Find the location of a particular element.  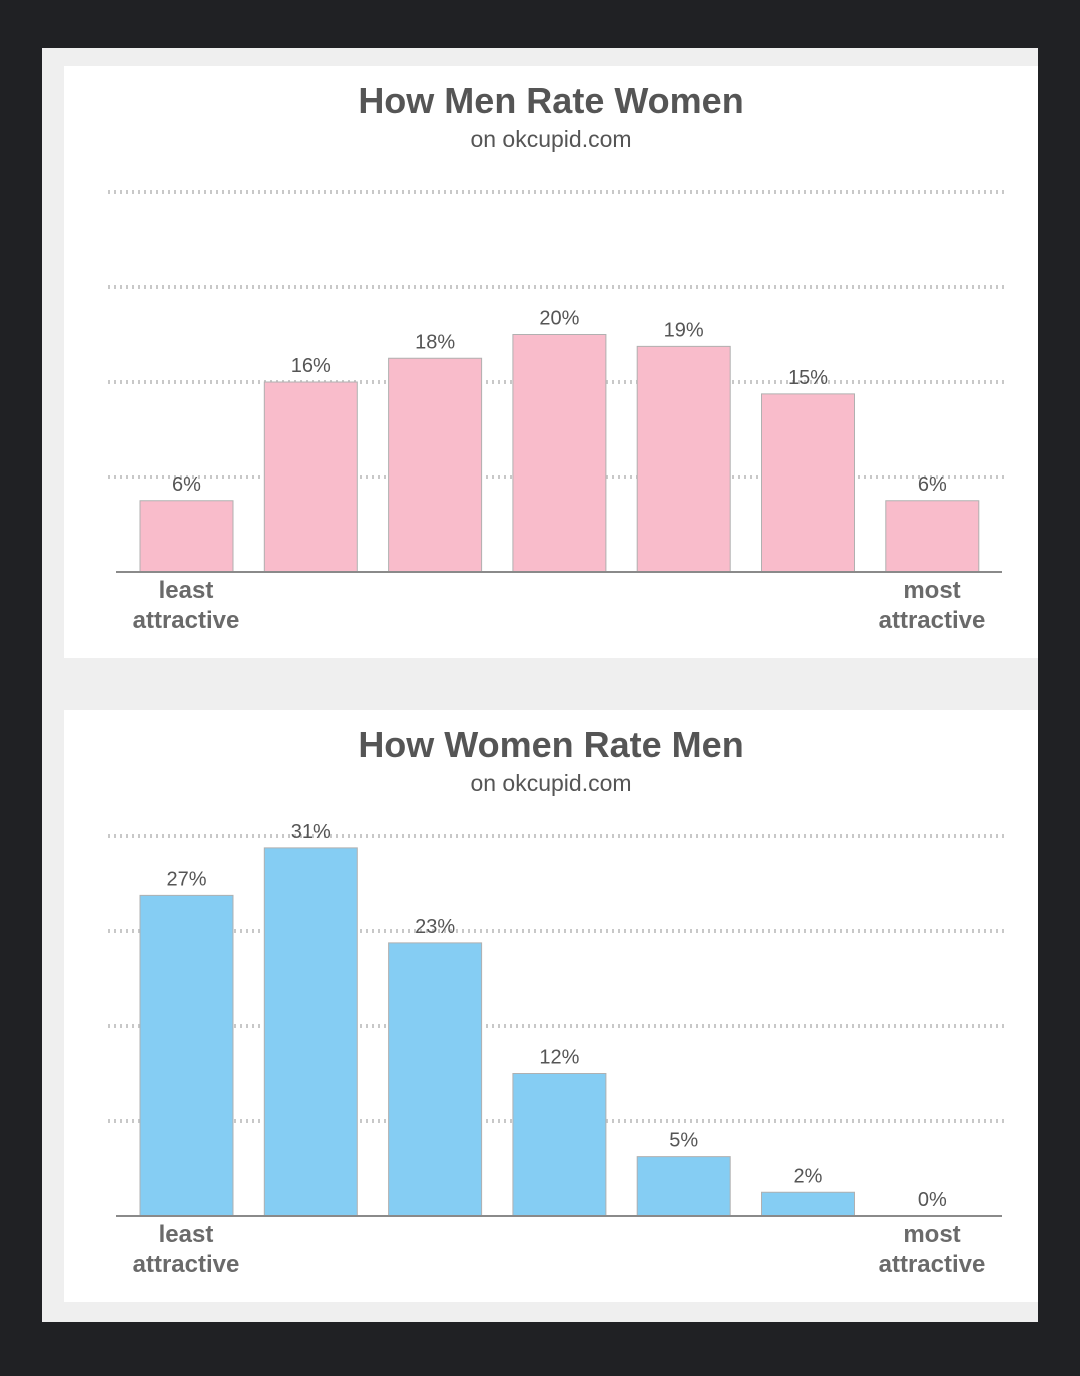

data-label: 5% is located at coordinates (683, 1141).